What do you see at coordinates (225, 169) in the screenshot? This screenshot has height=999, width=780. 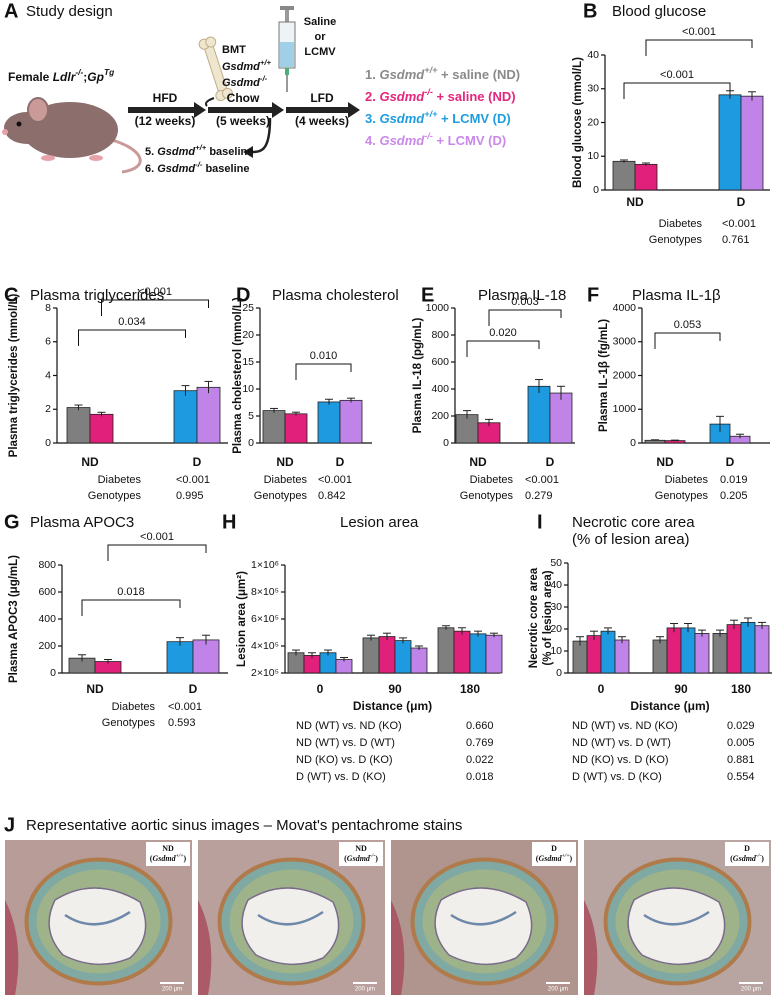 I see `text-segment: baseline` at bounding box center [225, 169].